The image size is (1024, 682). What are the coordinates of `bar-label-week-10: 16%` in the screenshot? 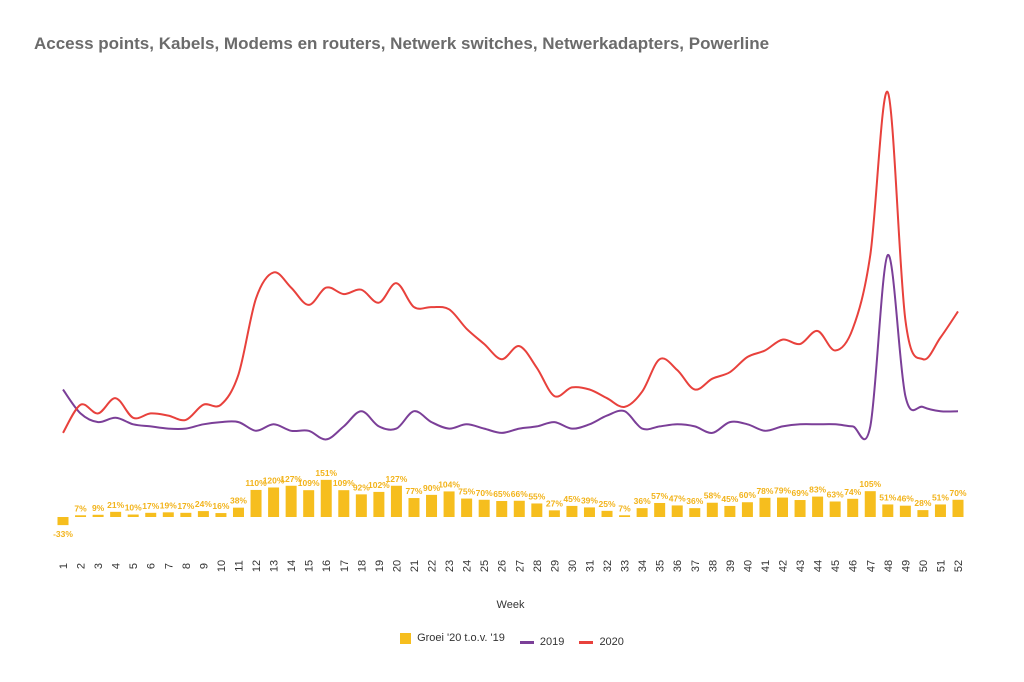 It's located at (220, 506).